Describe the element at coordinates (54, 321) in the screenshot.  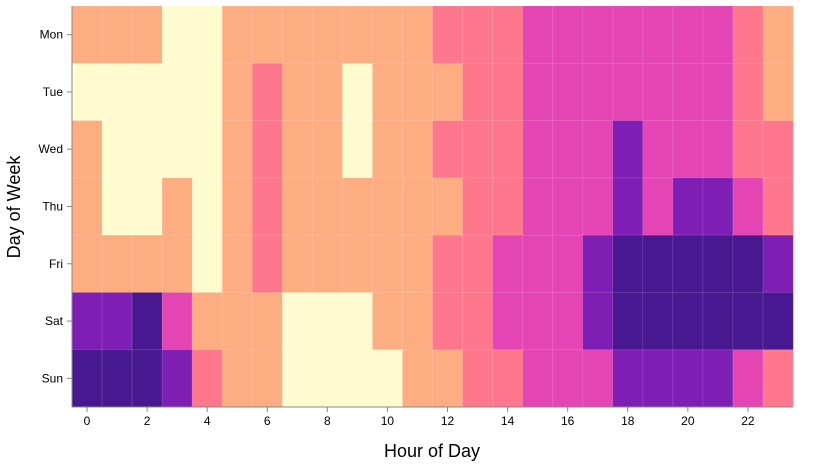
I see `y-tick-label: Sat` at that location.